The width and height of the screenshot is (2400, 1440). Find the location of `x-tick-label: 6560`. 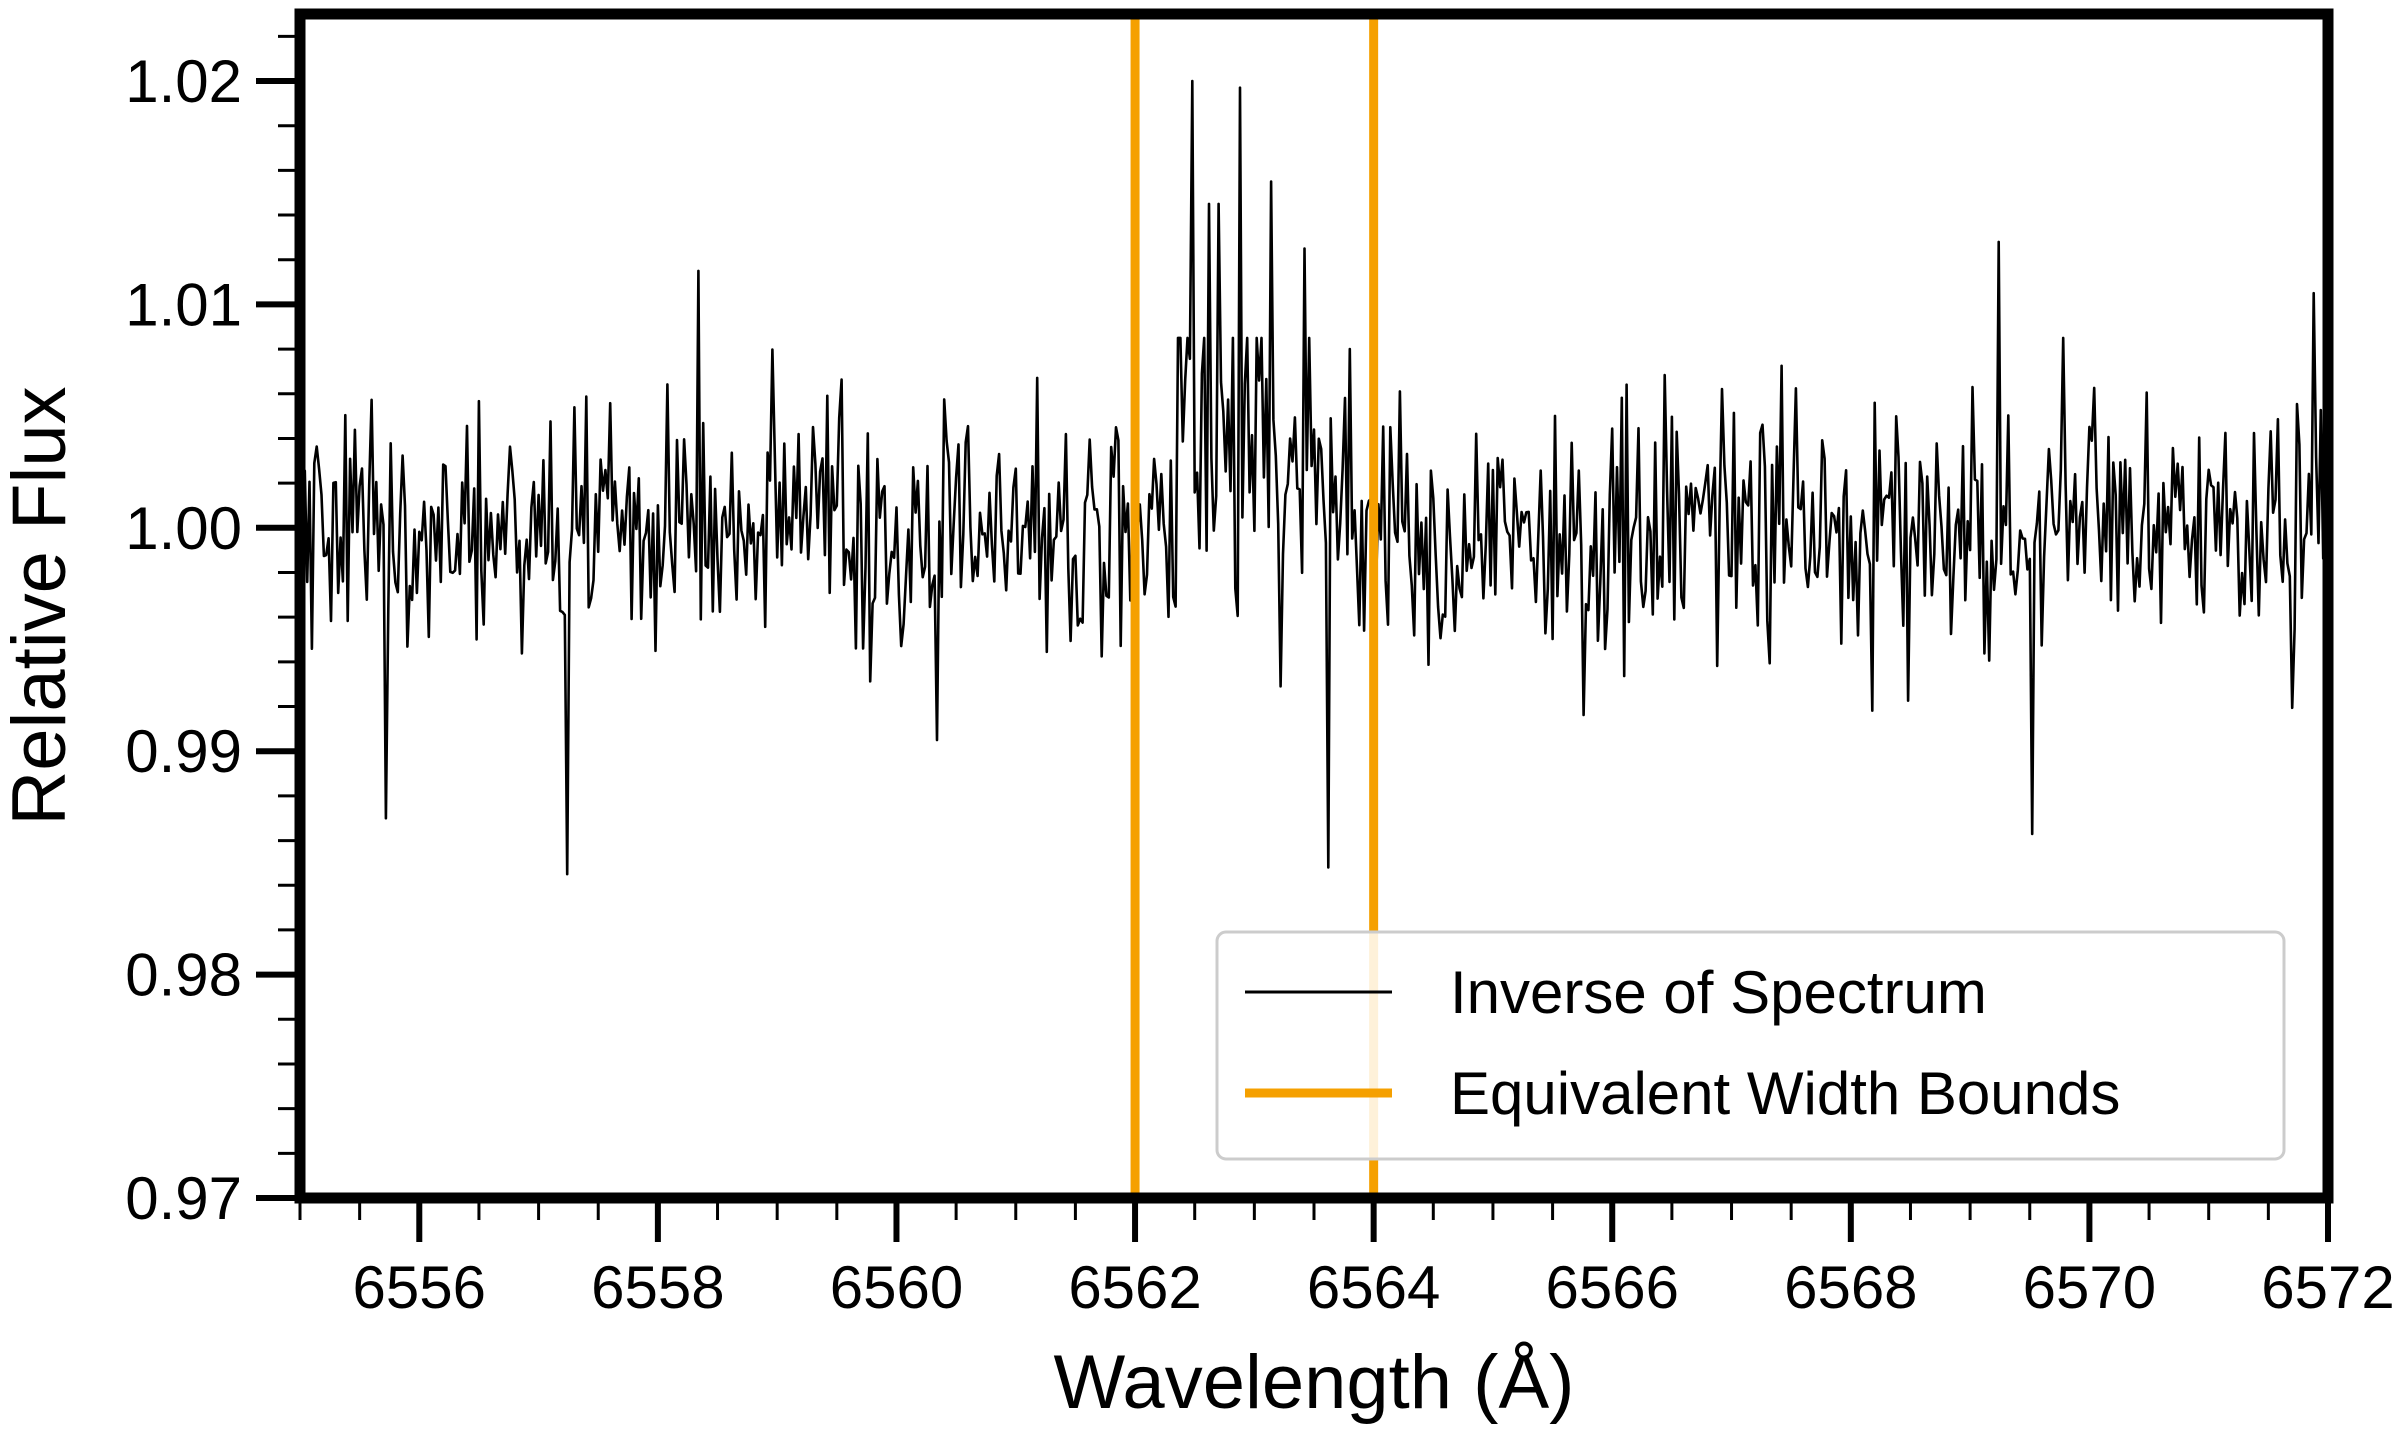

x-tick-label: 6560 is located at coordinates (896, 1287).